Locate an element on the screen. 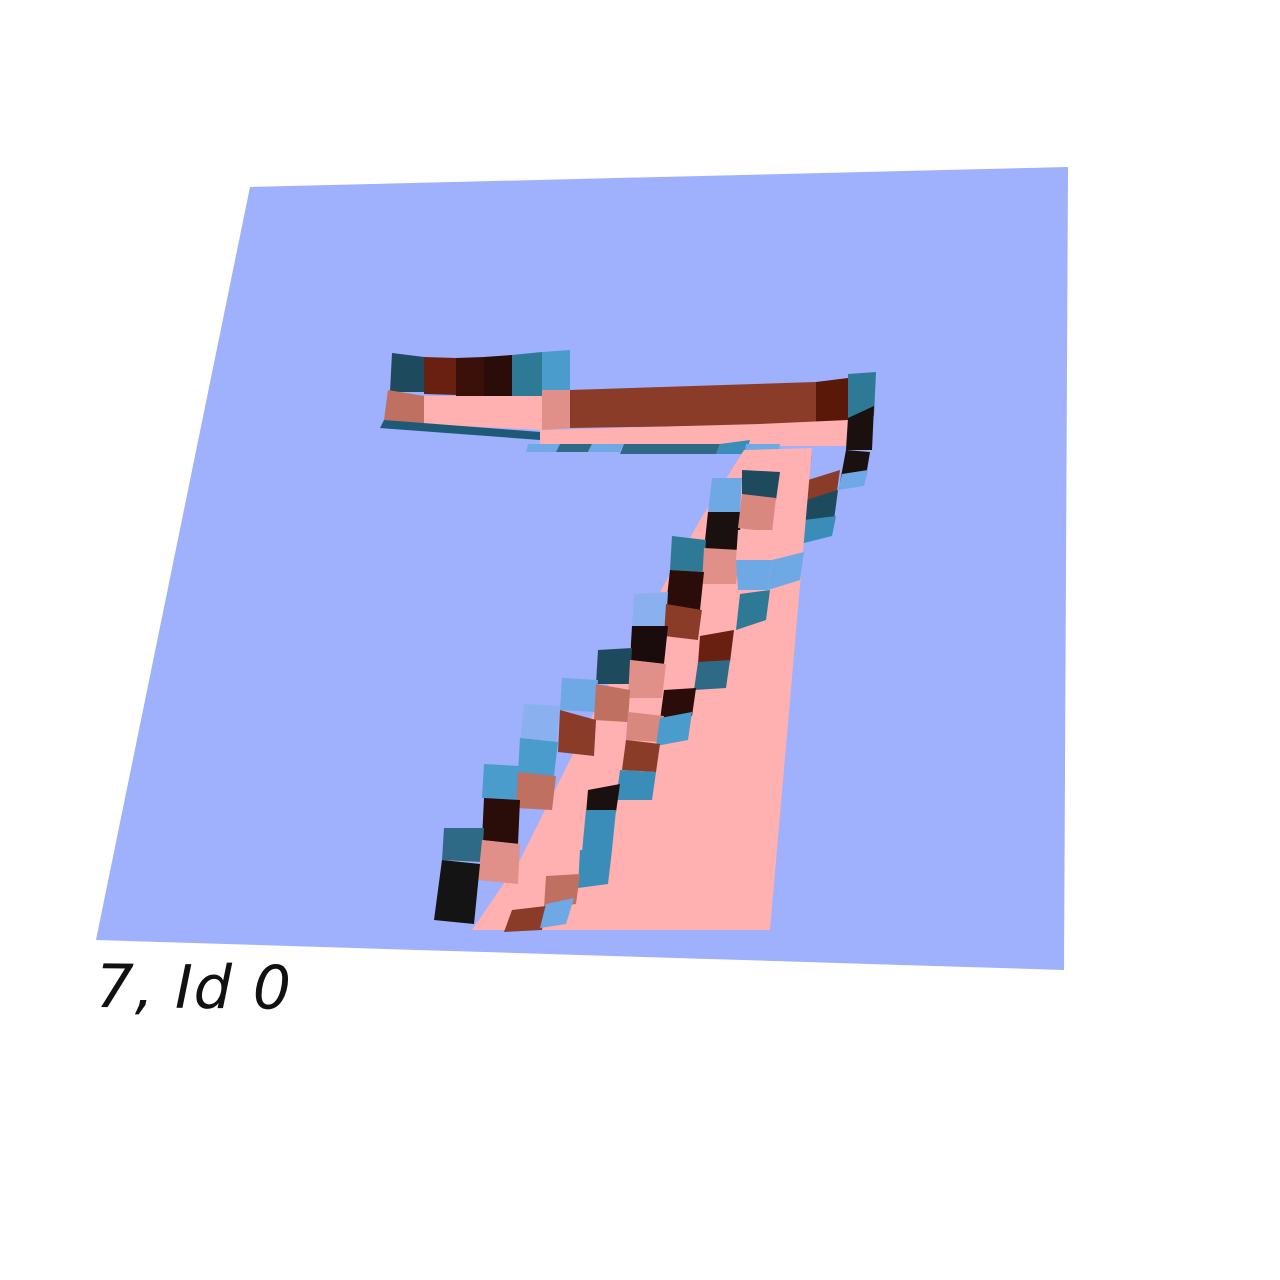  digit-caption: 7, Id 0 is located at coordinates (194, 988).